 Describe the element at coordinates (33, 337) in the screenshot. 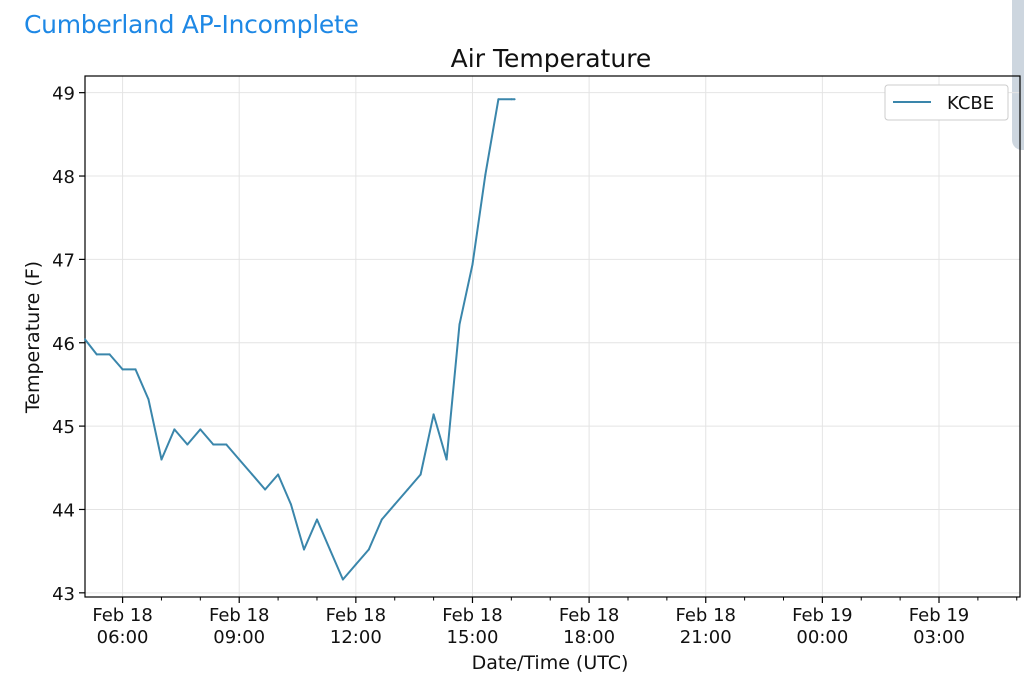

I see `y-axis-label: Temperature (F)` at that location.